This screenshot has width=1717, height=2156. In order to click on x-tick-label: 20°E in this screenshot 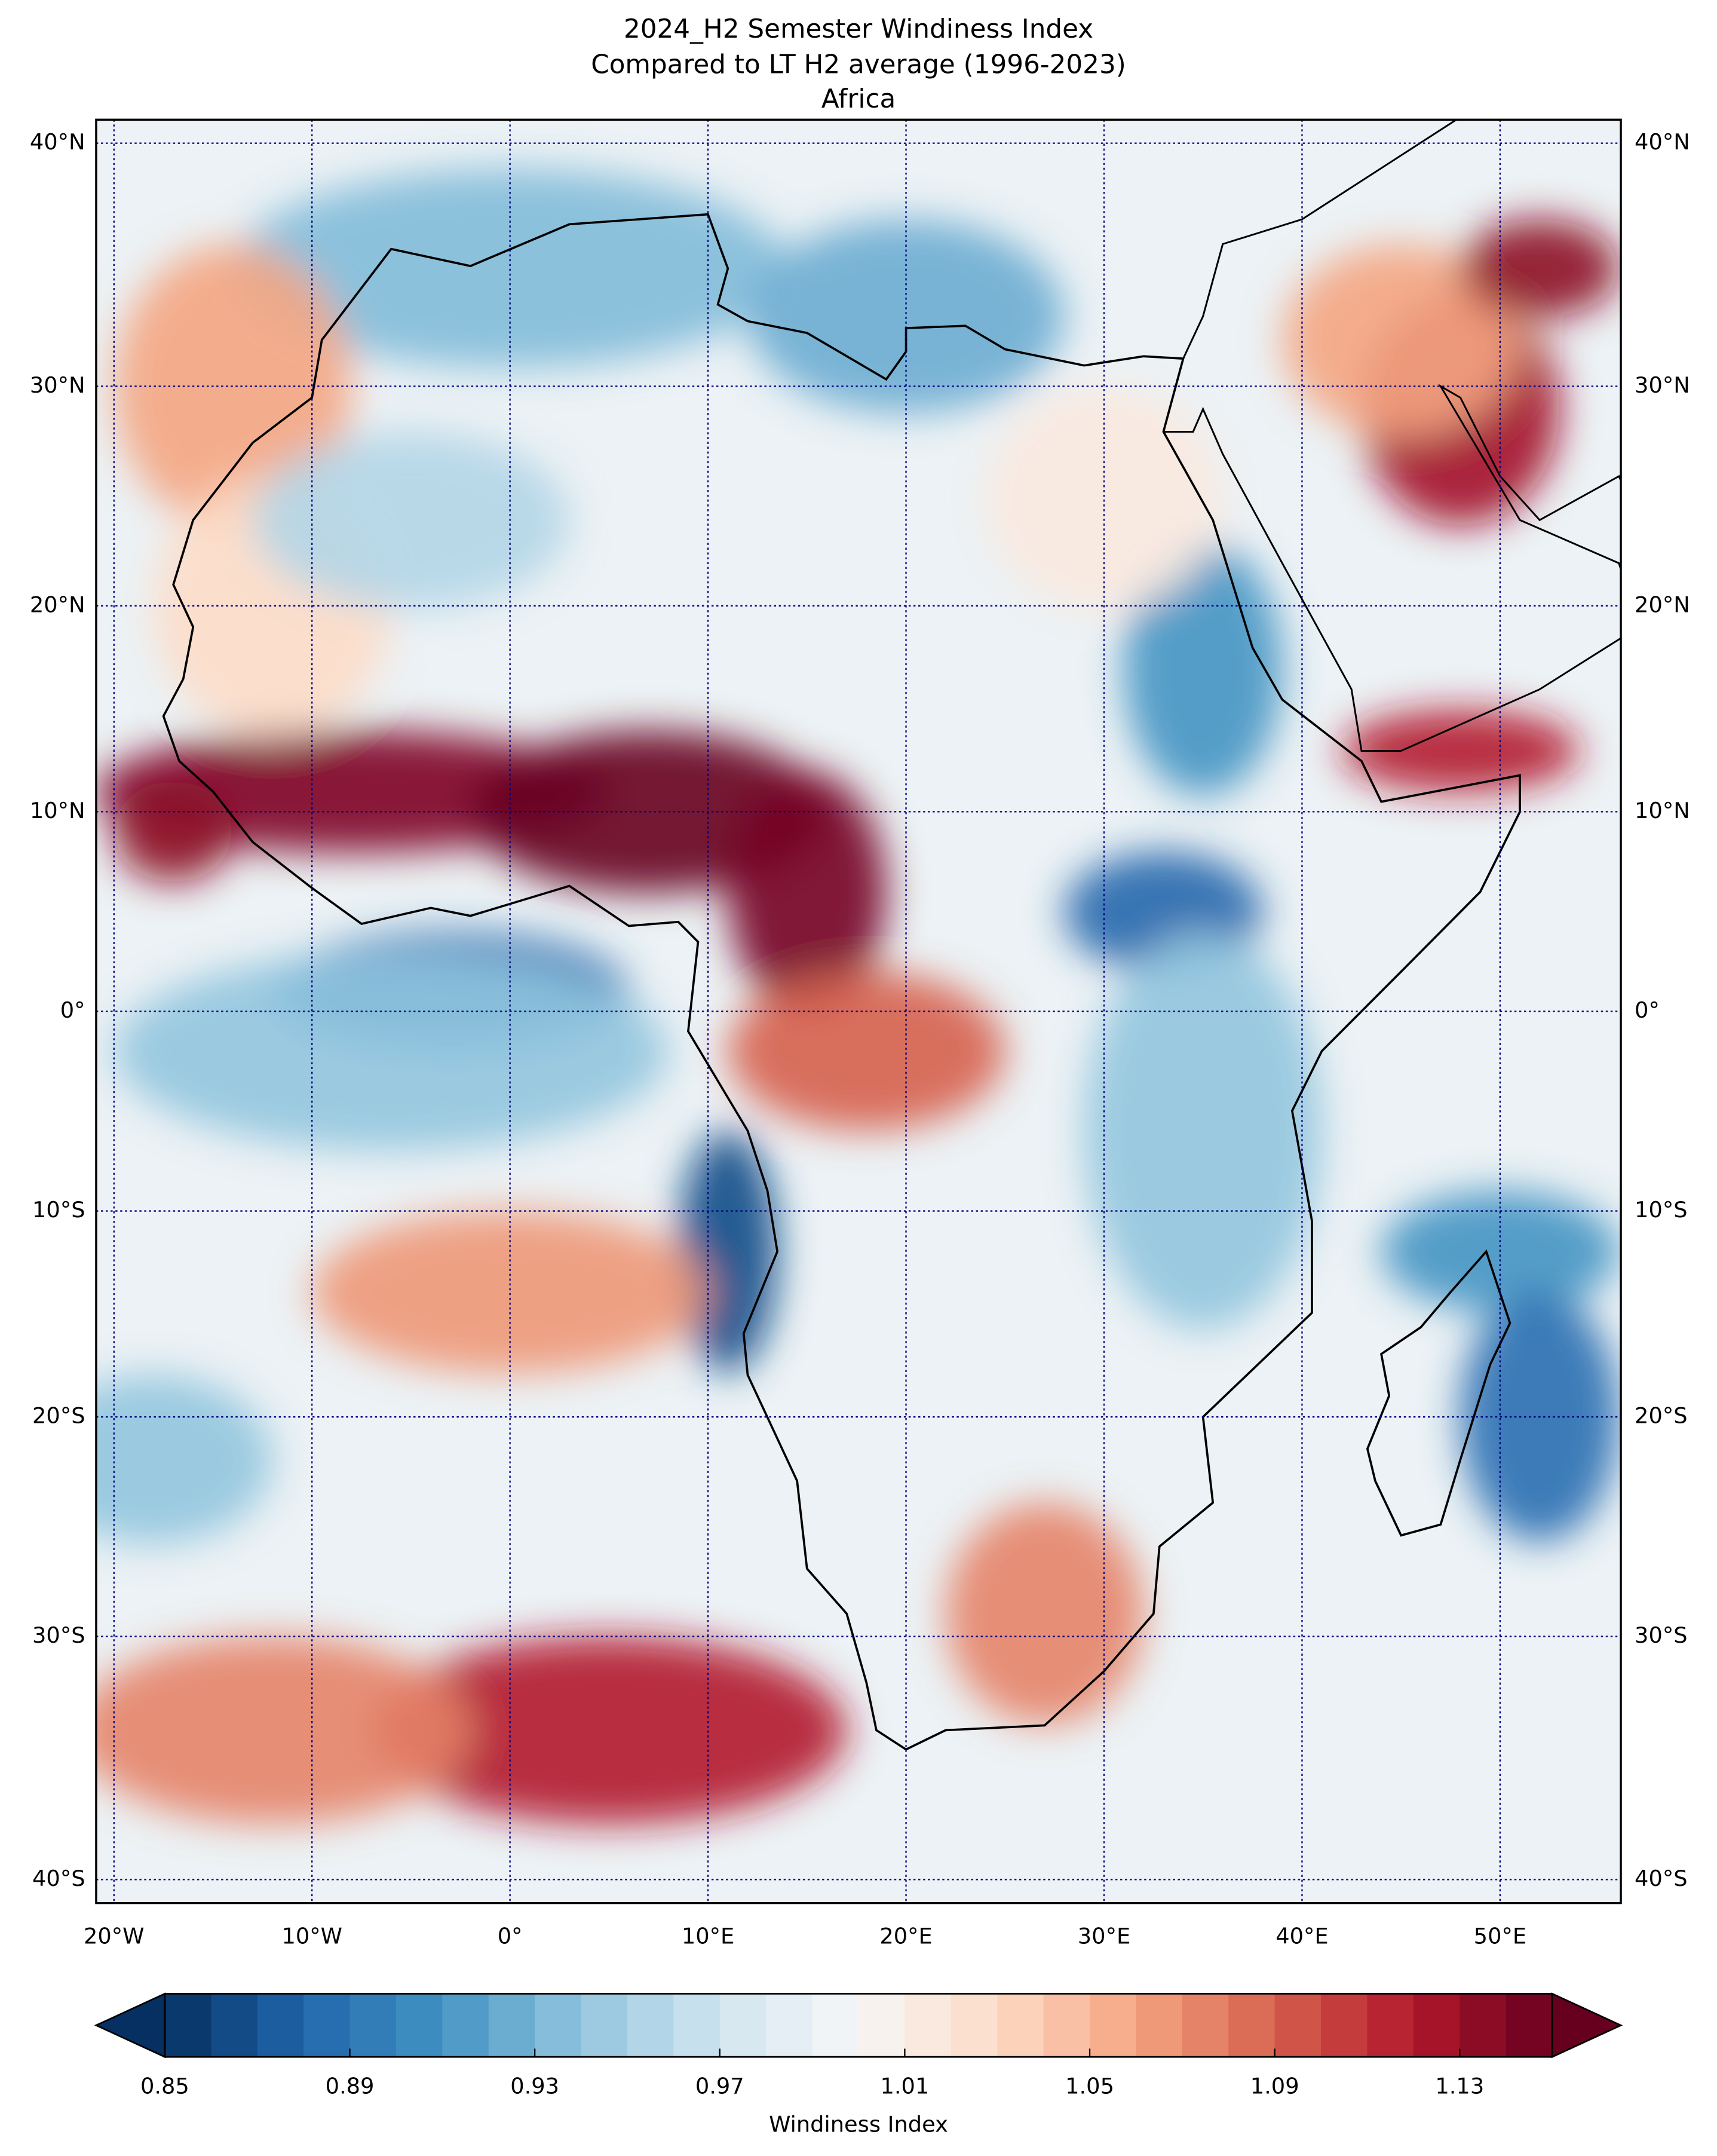, I will do `click(906, 1936)`.